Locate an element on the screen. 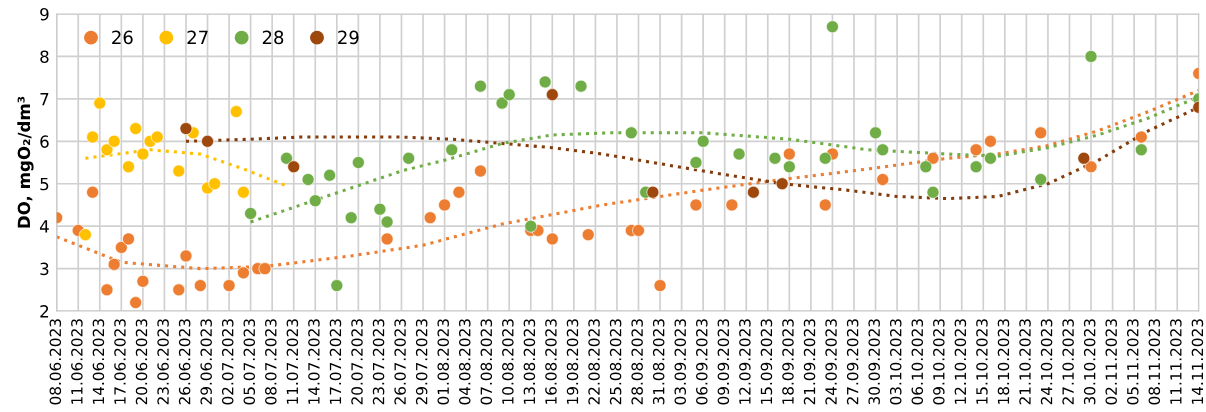 The width and height of the screenshot is (1206, 412). x-tick-label: 24.09.2023 is located at coordinates (831, 362).